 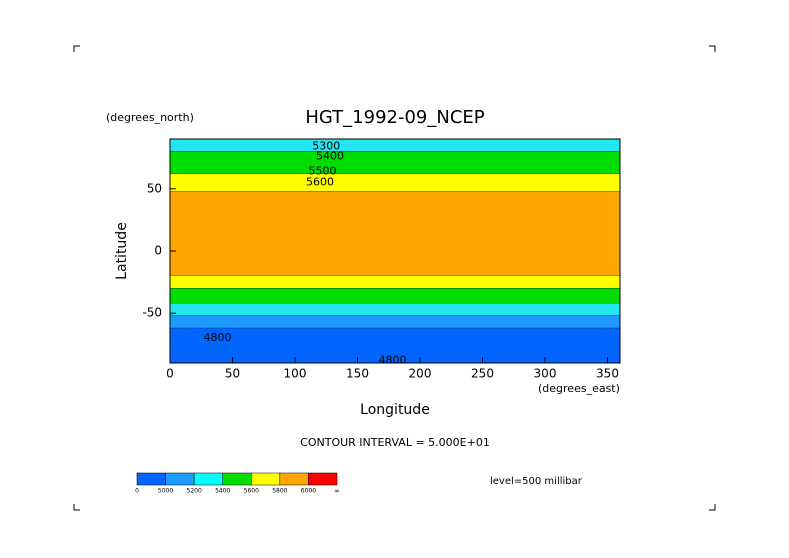 What do you see at coordinates (326, 145) in the screenshot?
I see `contour-label: 5300` at bounding box center [326, 145].